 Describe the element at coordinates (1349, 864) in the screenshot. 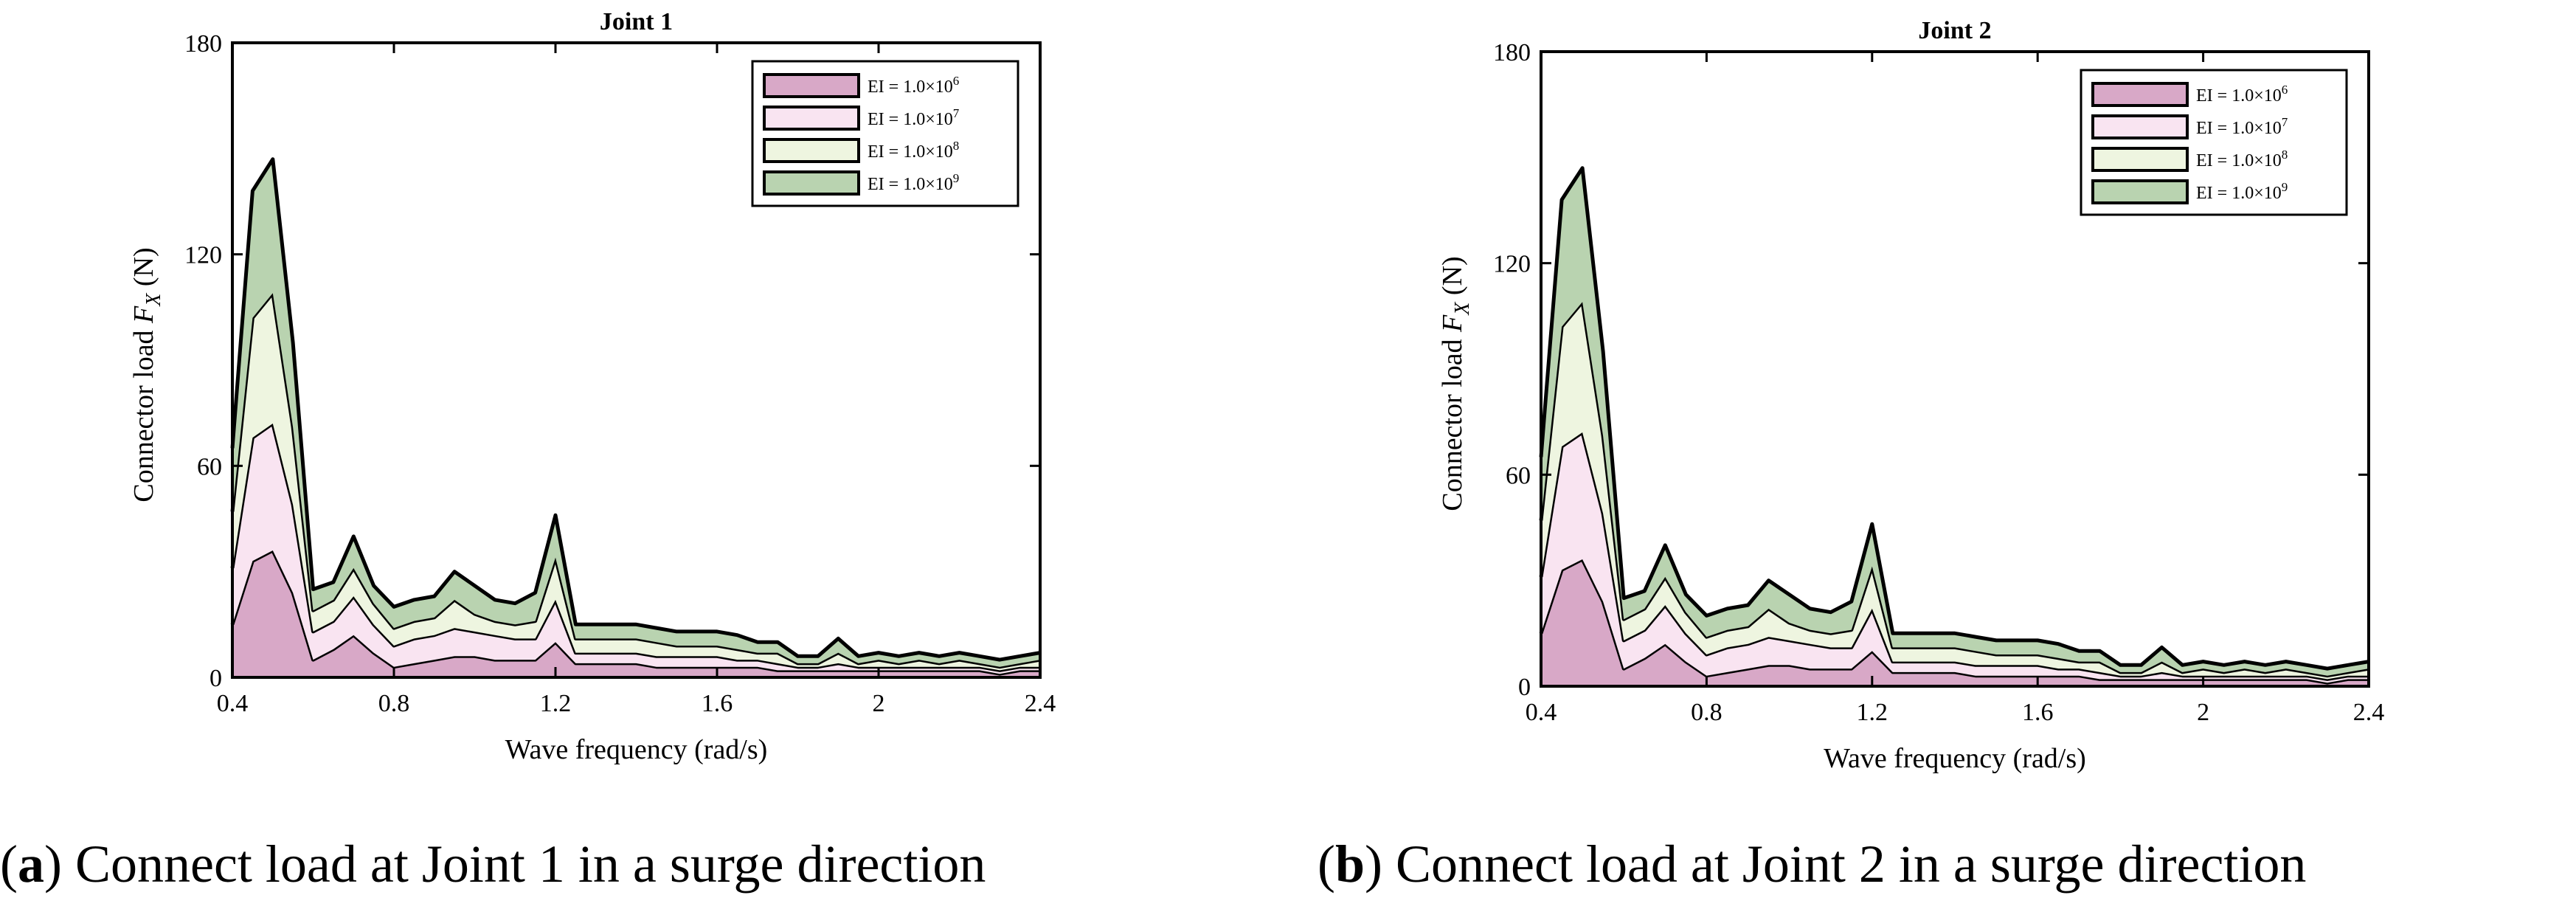

I see `caption-b-label: b` at that location.